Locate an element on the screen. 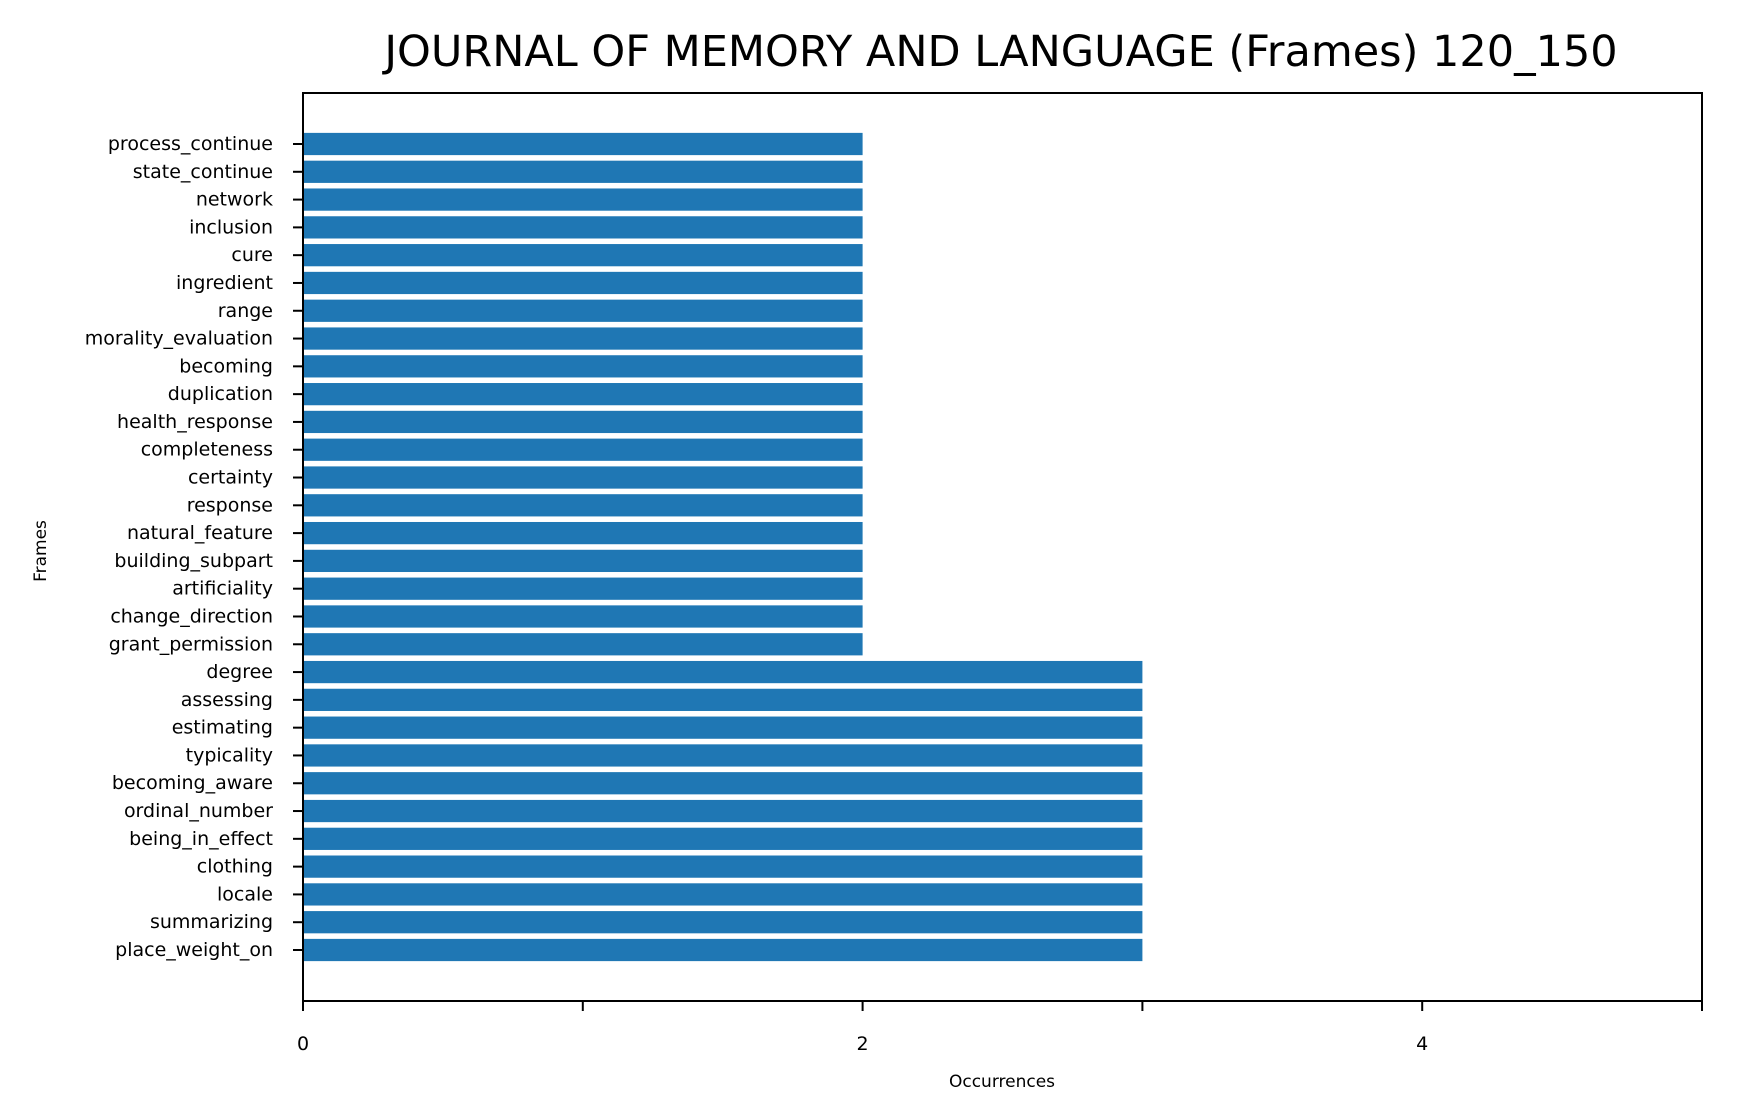 Image resolution: width=1749 pixels, height=1118 pixels. y-tick-label: becoming_aware is located at coordinates (192, 783).